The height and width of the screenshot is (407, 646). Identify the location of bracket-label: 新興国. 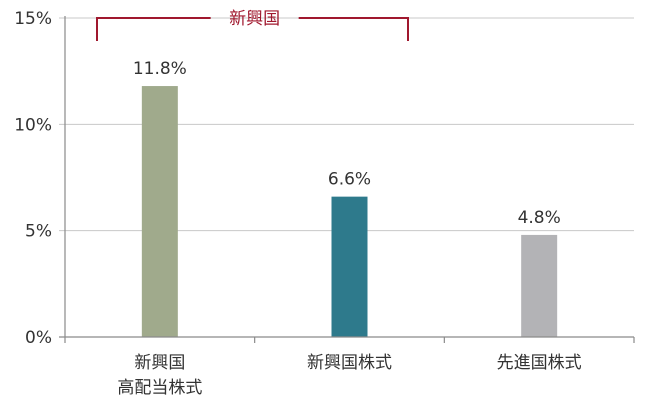
(254, 19).